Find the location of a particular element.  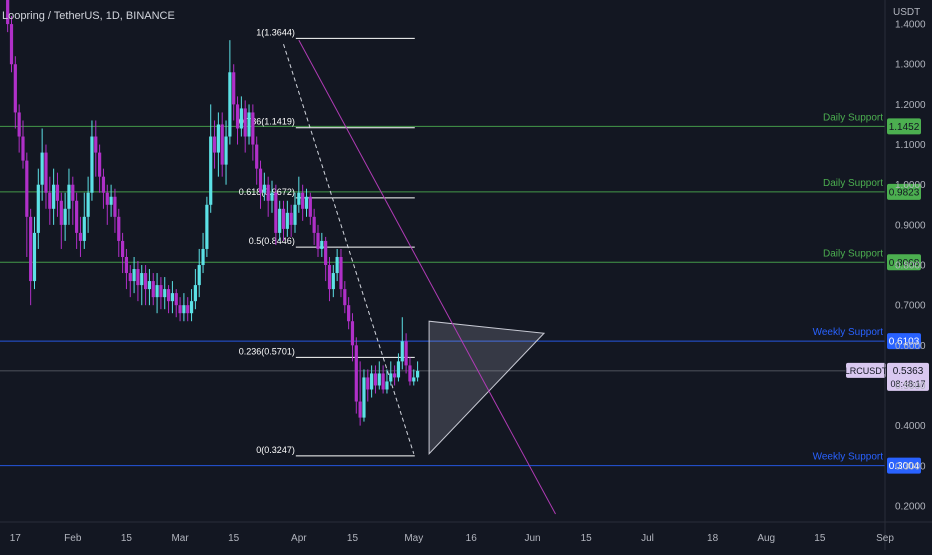

fib-level-label: 0.786(1.1419) is located at coordinates (267, 122).